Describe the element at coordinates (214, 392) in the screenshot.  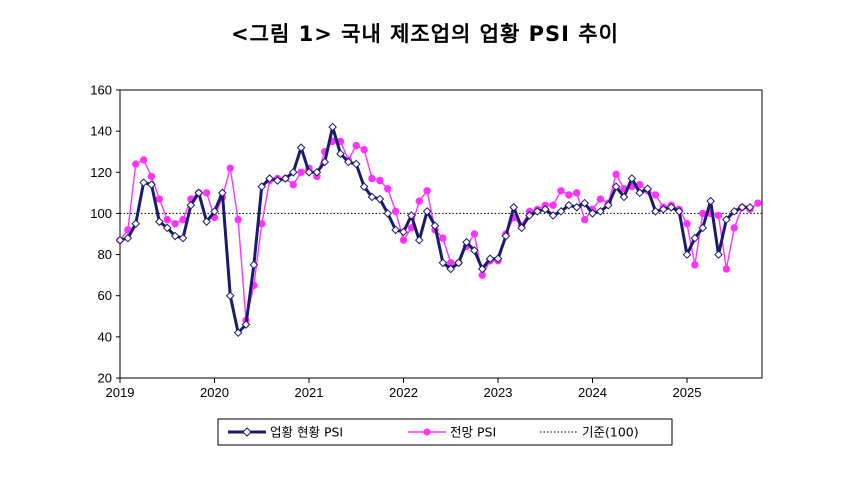
I see `x-tick-label: 2020` at that location.